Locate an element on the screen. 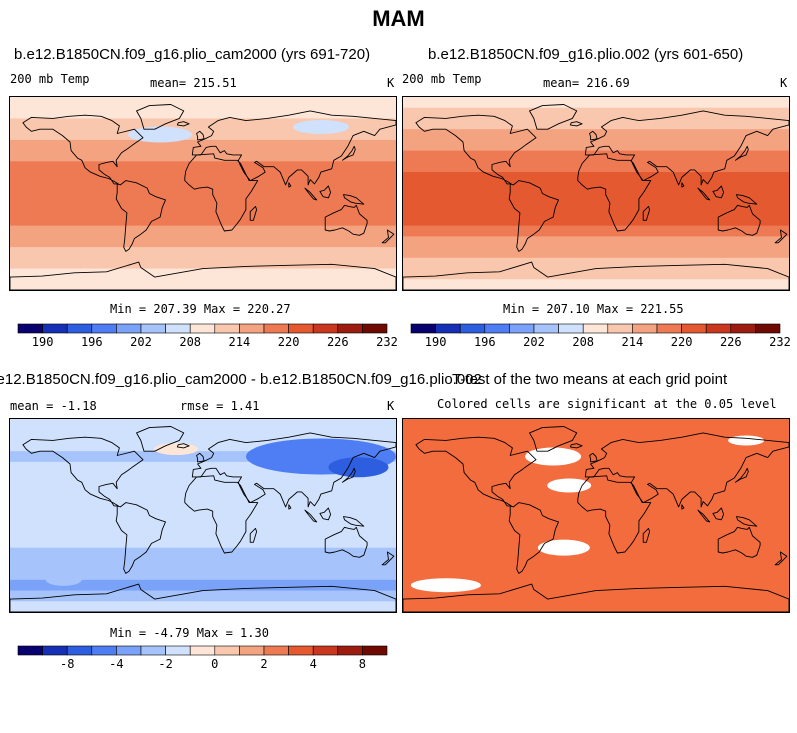  panel-2-variable-label: 200 mb Temp is located at coordinates (442, 79).